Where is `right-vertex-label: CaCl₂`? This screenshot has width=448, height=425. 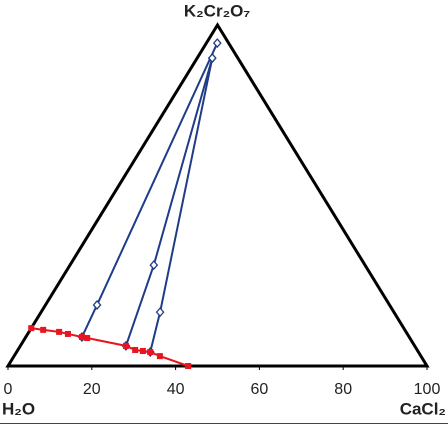 right-vertex-label: CaCl₂ is located at coordinates (423, 408).